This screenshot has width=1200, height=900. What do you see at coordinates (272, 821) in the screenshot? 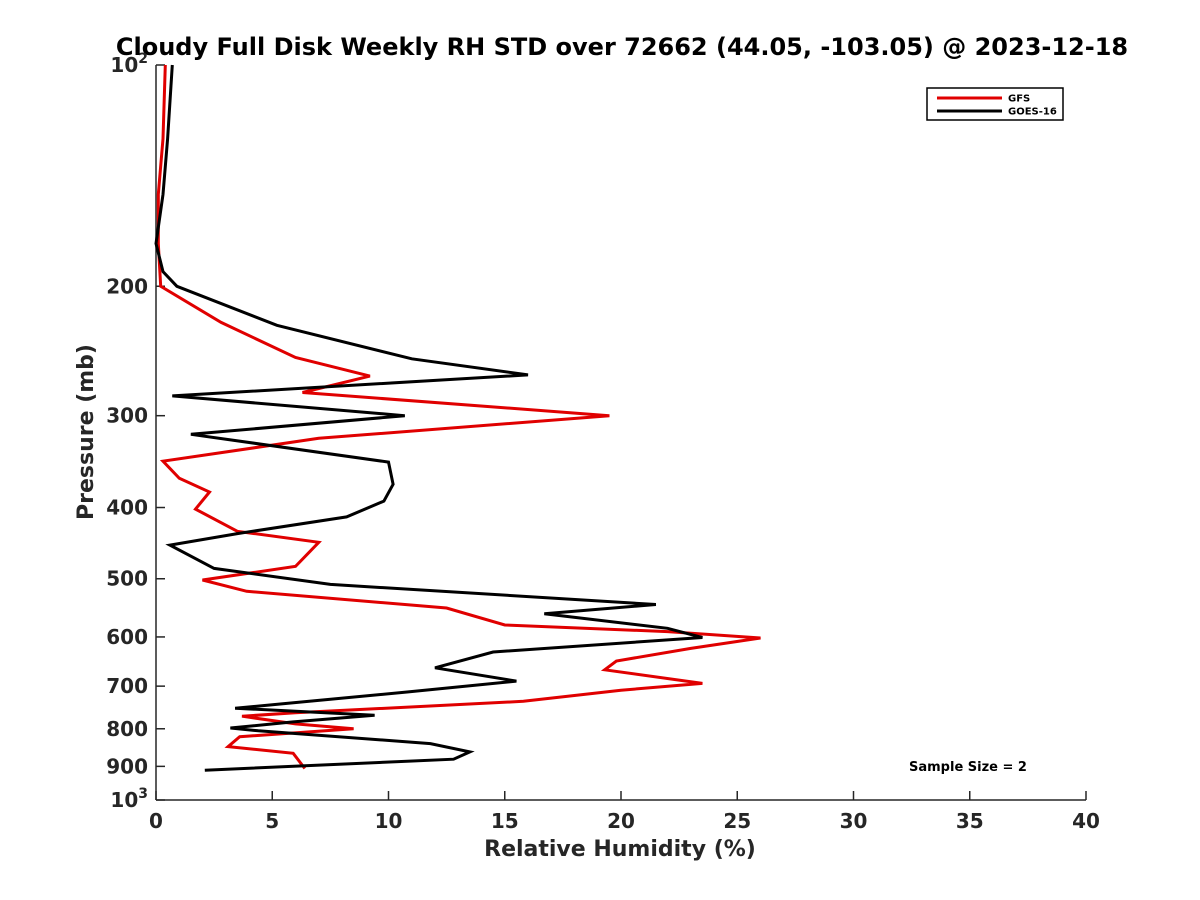
I see `x-tick-label: 5` at bounding box center [272, 821].